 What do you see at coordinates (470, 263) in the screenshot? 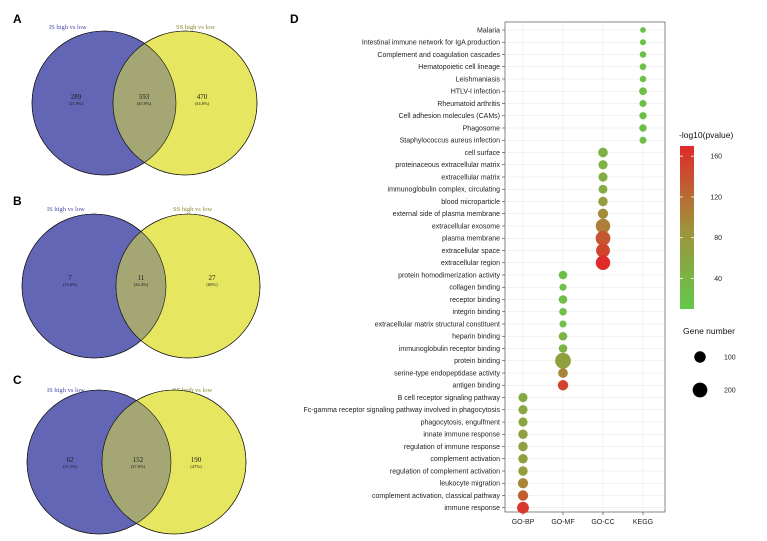
I see `term-label: extracellular region` at bounding box center [470, 263].